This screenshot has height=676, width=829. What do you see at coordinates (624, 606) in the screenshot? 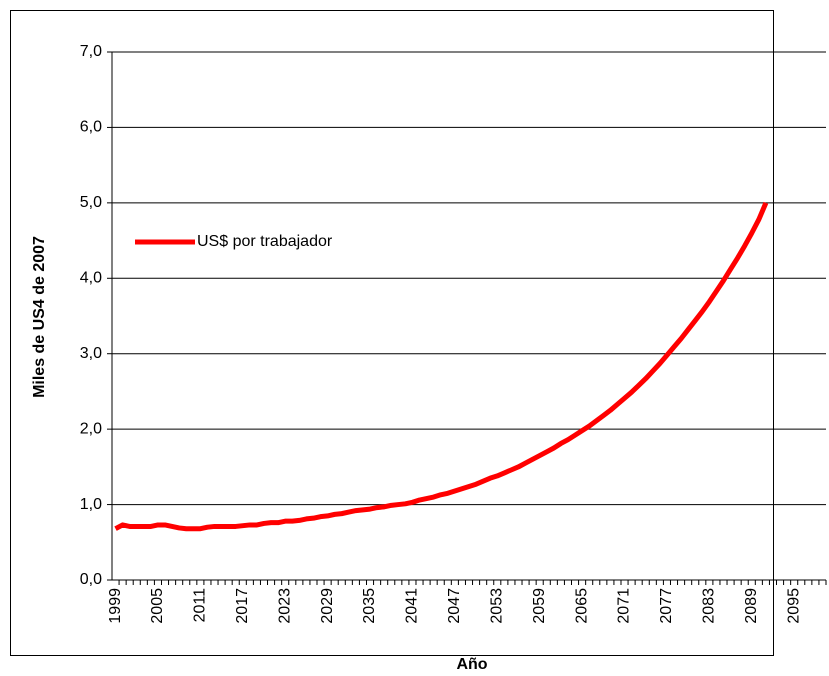
I see `x-tick-label: 2071` at bounding box center [624, 606].